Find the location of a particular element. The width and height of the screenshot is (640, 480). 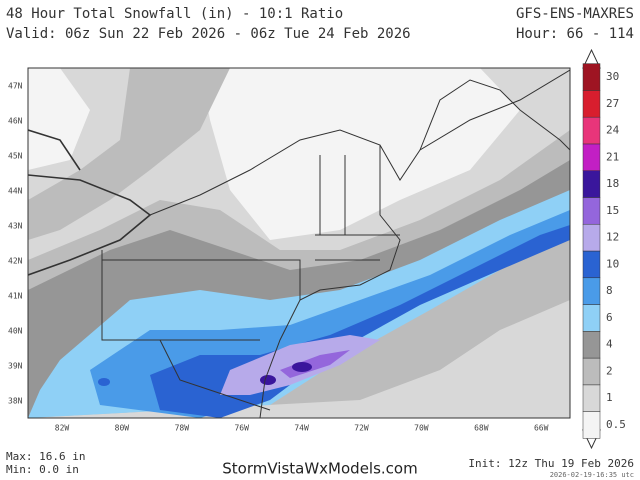

init-time: Init: 12z Thu 19 Feb 2026 is located at coordinates (551, 463).